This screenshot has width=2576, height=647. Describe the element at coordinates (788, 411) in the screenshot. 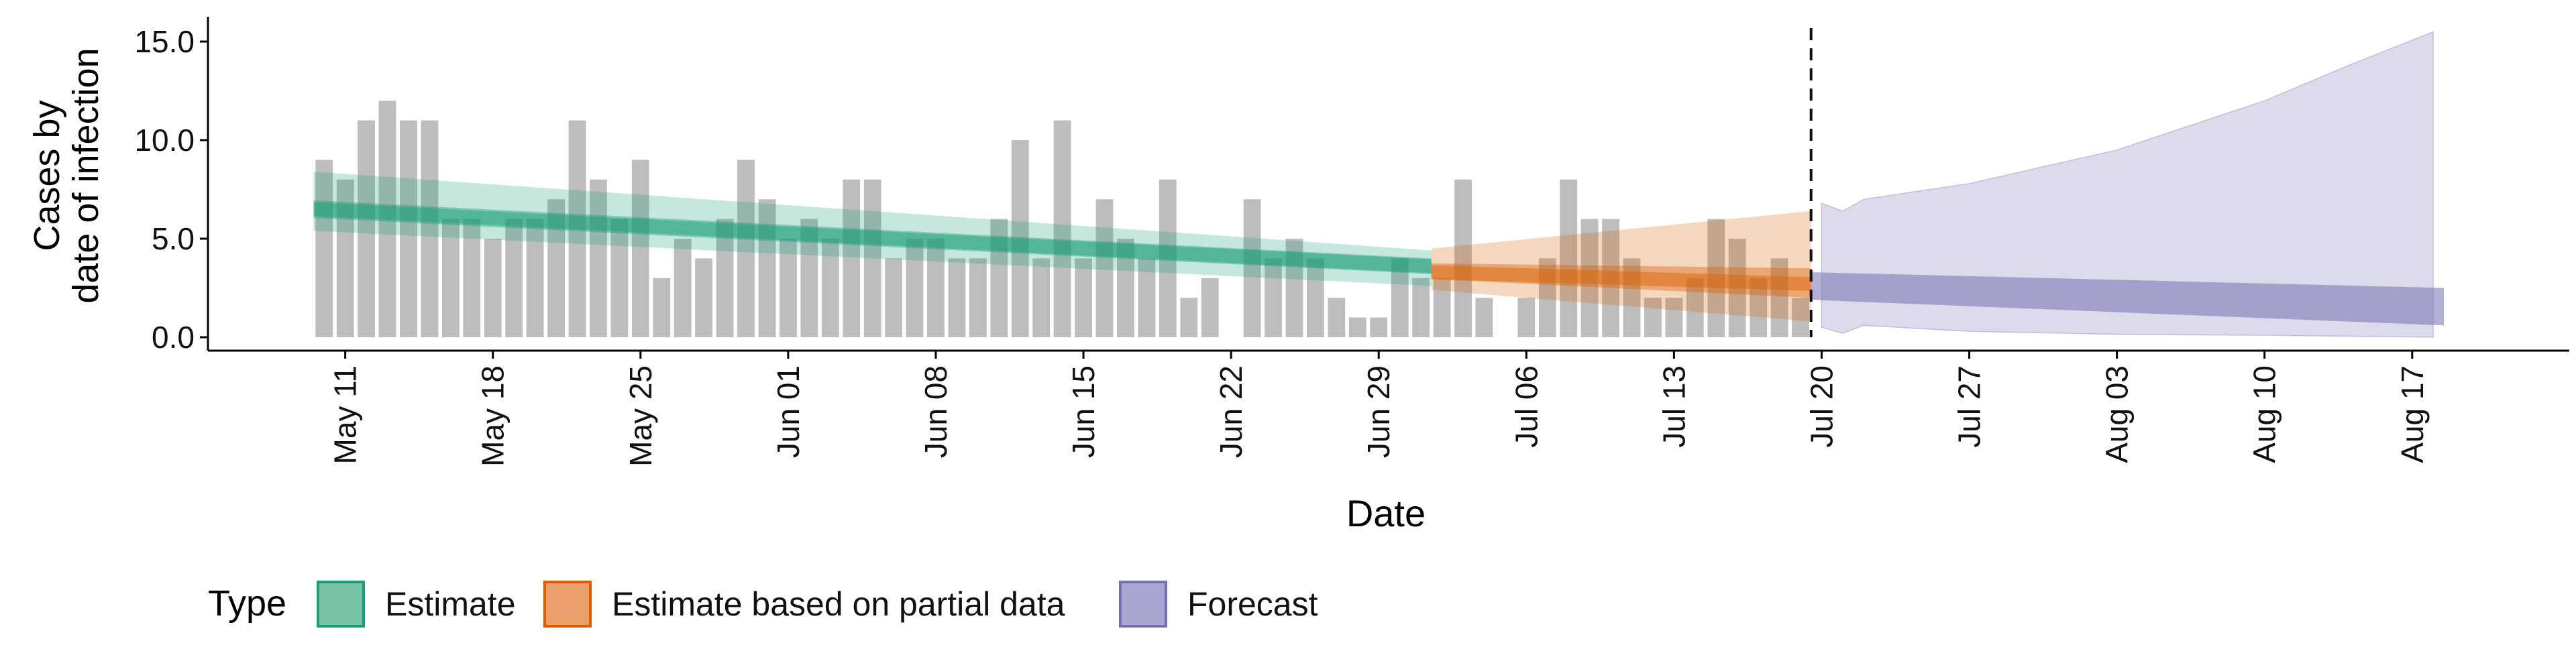

I see `x-tick-label: Jun 01` at that location.